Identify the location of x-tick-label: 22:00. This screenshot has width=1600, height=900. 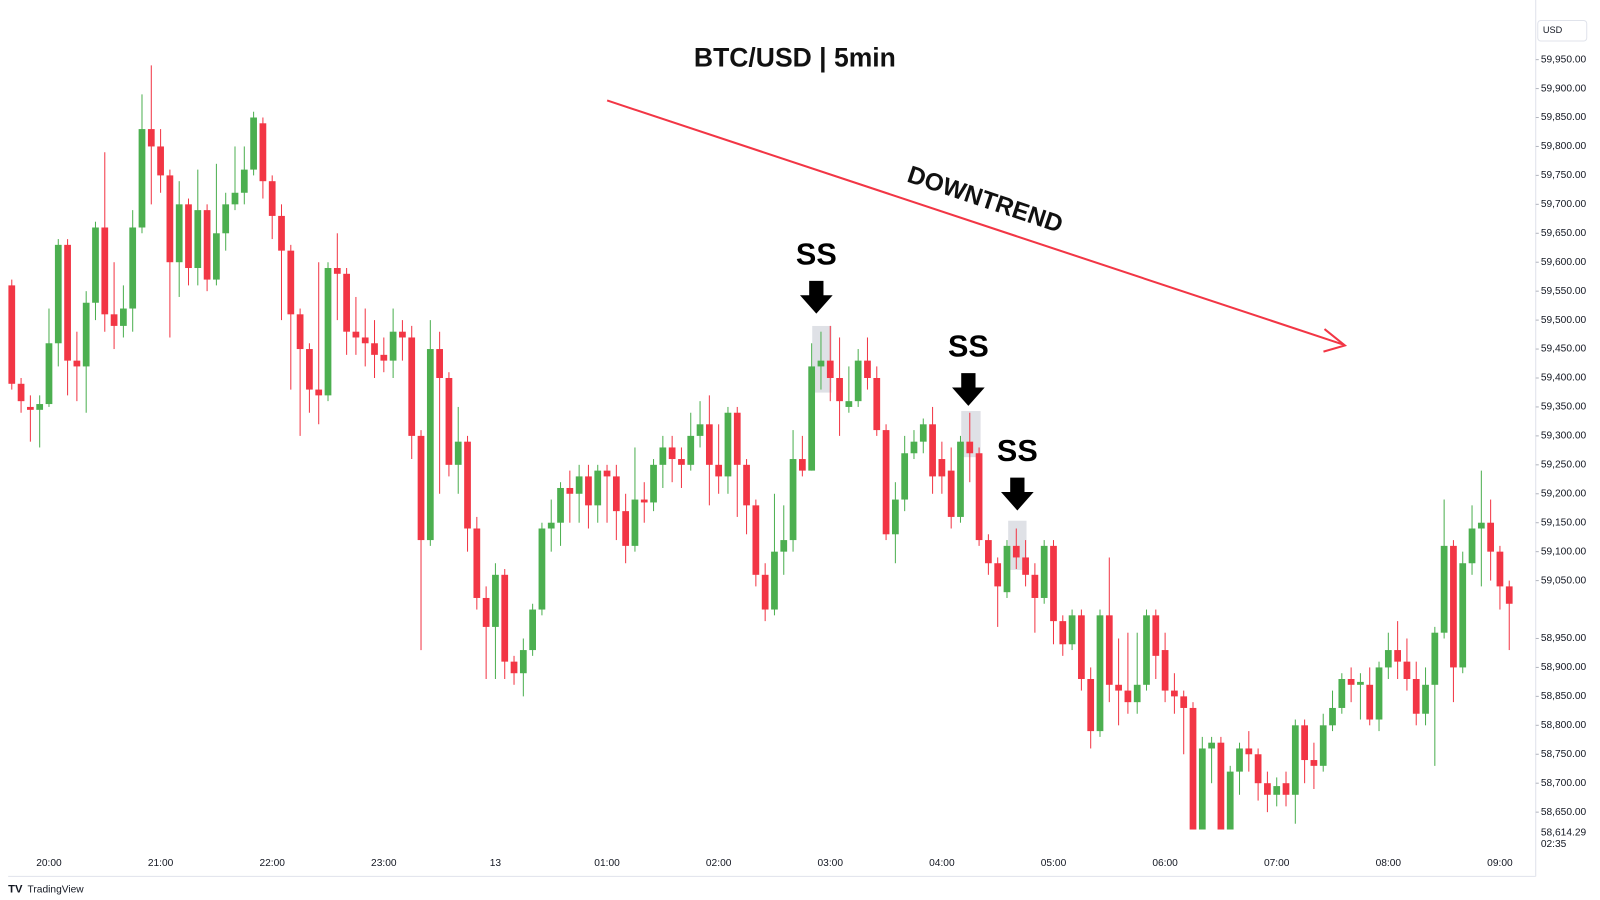
(272, 863).